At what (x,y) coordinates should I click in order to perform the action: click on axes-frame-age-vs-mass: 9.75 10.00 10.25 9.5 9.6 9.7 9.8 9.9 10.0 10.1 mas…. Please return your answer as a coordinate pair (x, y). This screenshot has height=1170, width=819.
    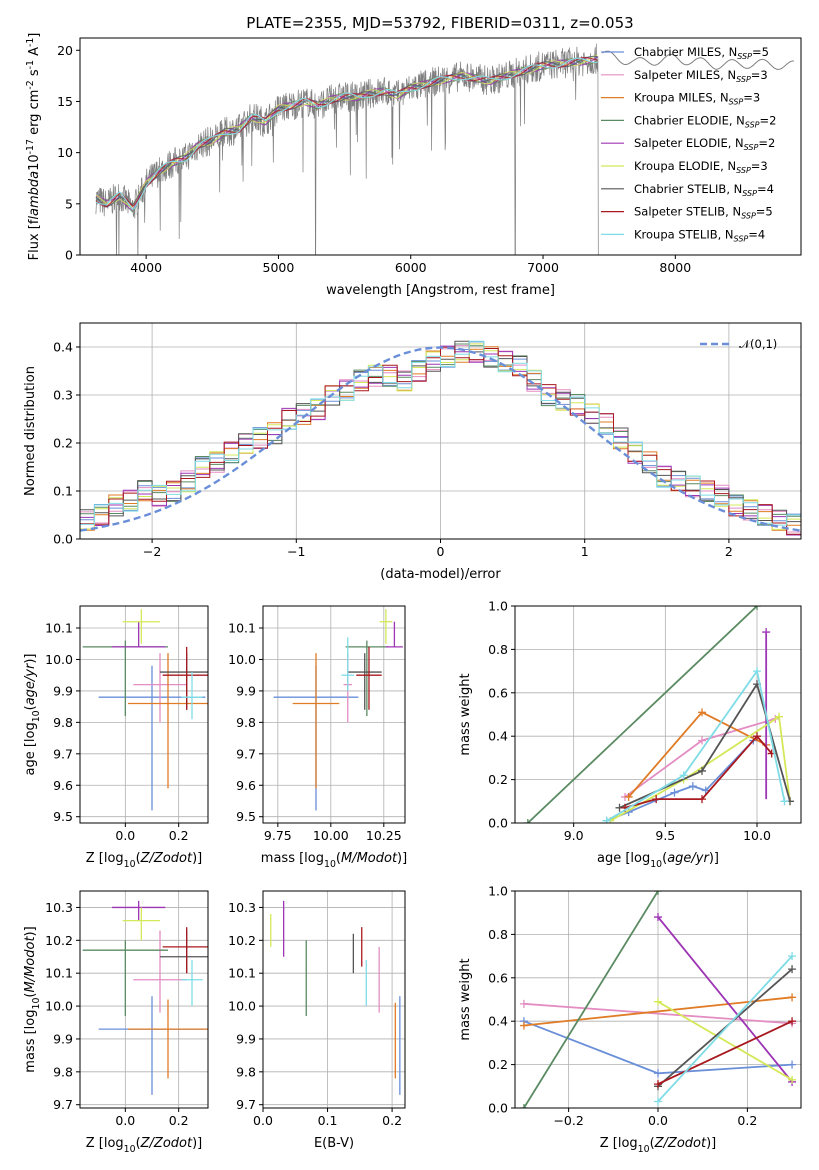
    Looking at the image, I should click on (317, 737).